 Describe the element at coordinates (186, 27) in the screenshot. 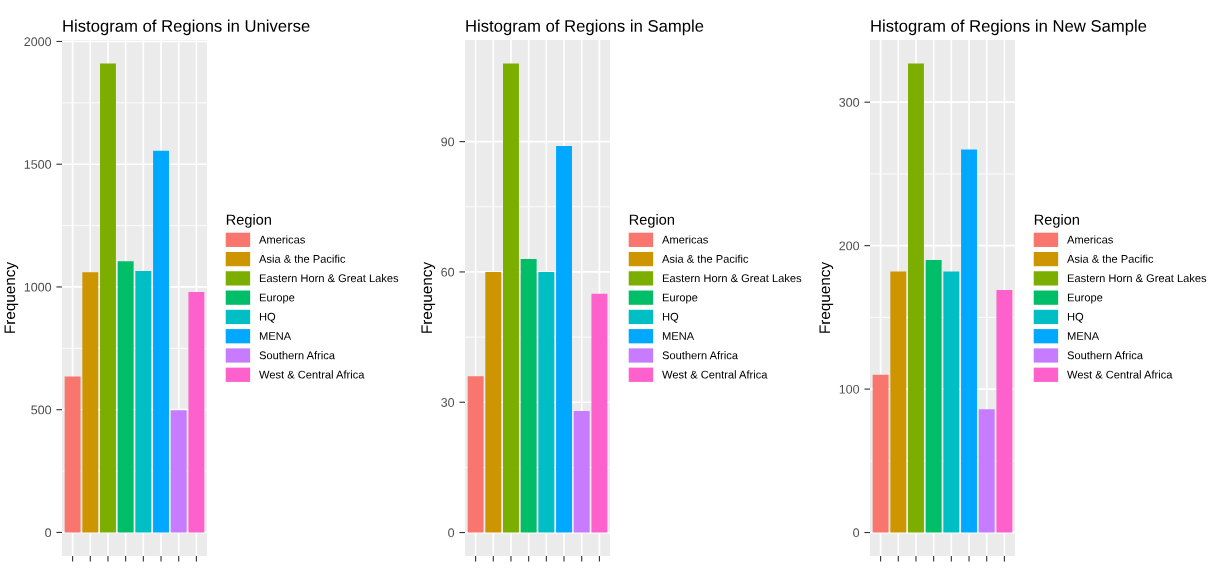

I see `chart-title: Histogram of Regions in Universe` at that location.